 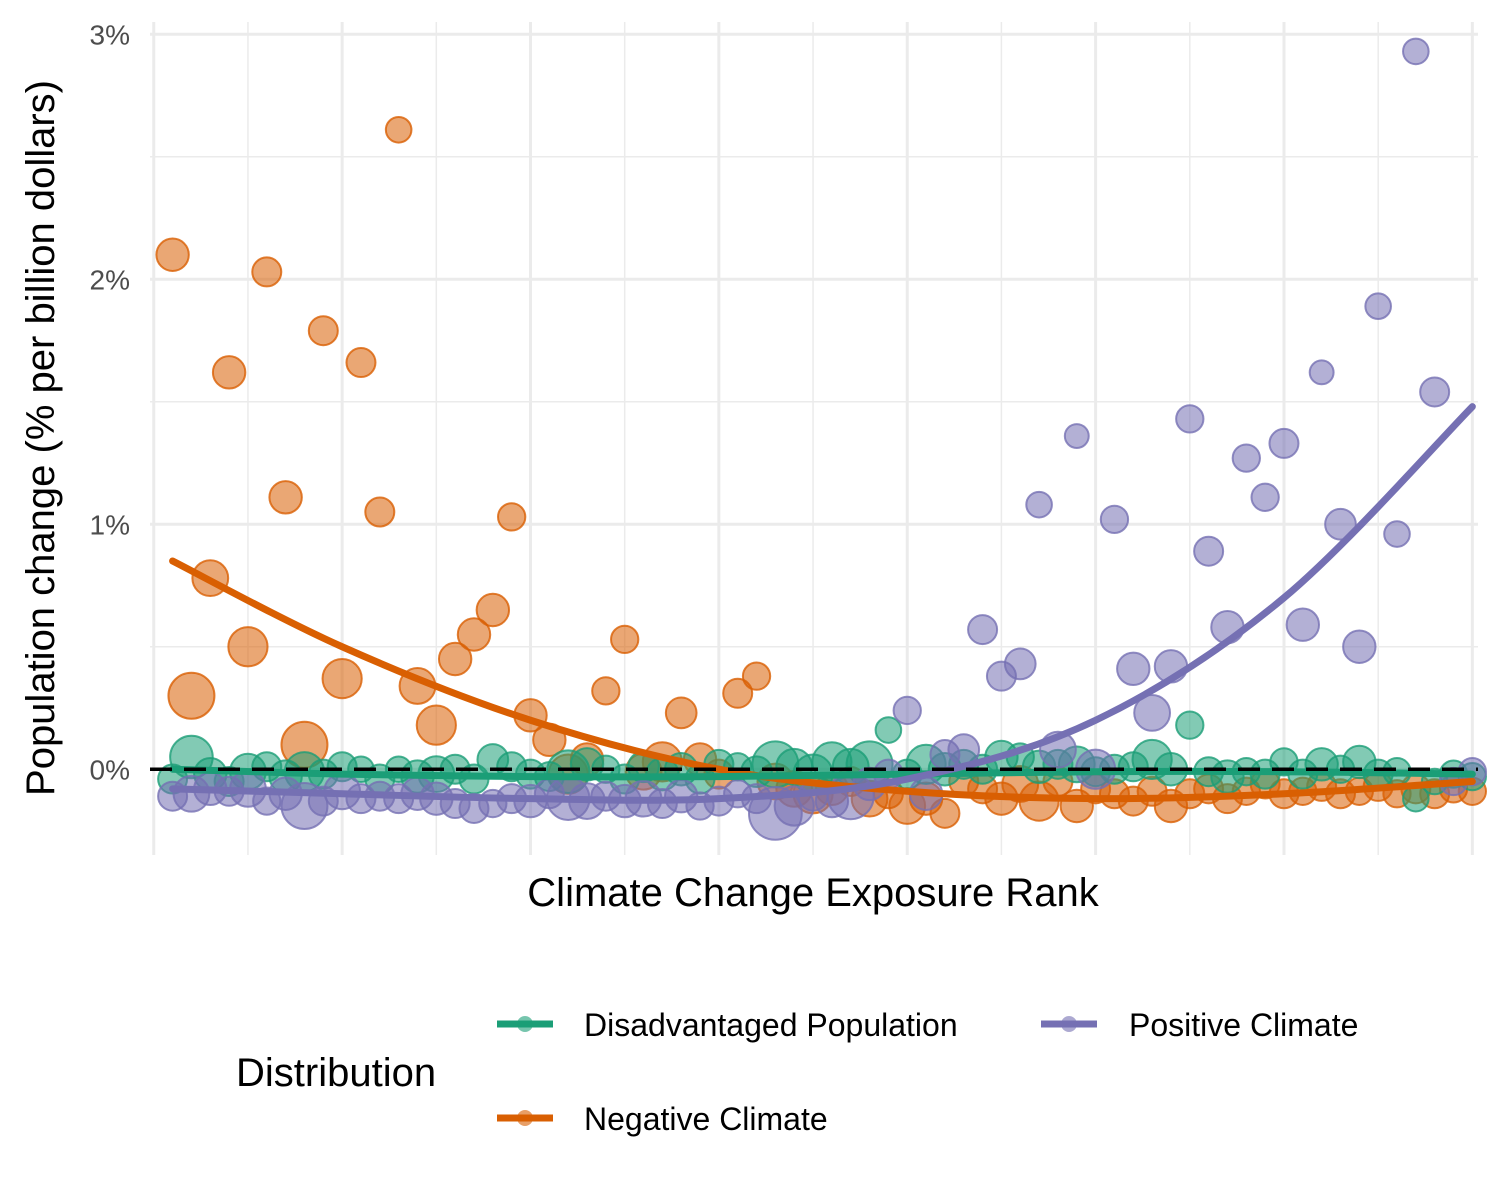 I want to click on legend-title: Distribution, so click(x=336, y=1073).